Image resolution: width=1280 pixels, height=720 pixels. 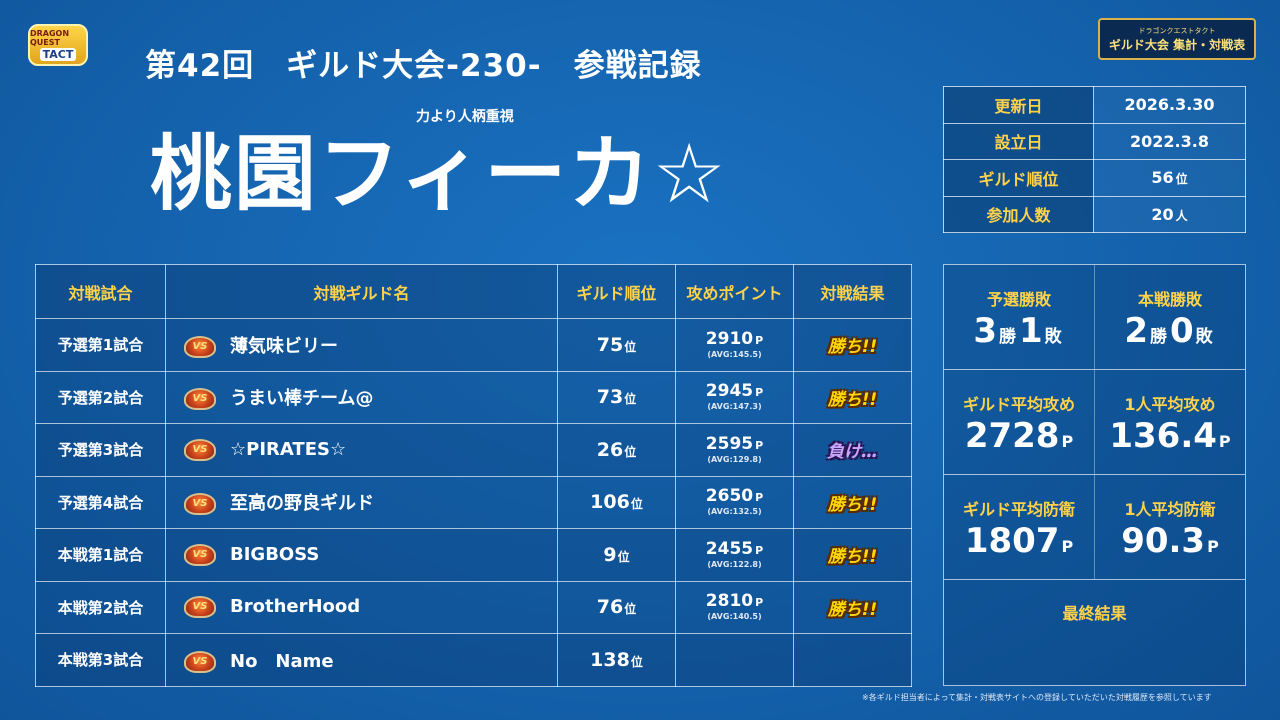 What do you see at coordinates (729, 601) in the screenshot?
I see `attack-points: 2810` at bounding box center [729, 601].